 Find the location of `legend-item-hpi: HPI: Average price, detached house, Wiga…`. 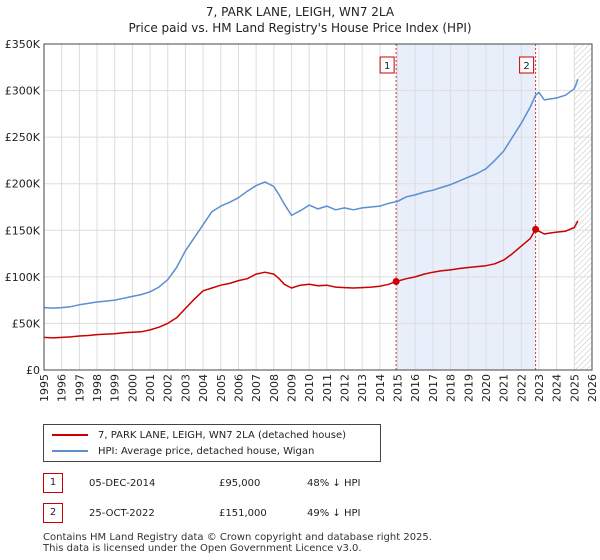

legend-item-hpi: HPI: Average price, detached house, Wiga… is located at coordinates (183, 452).